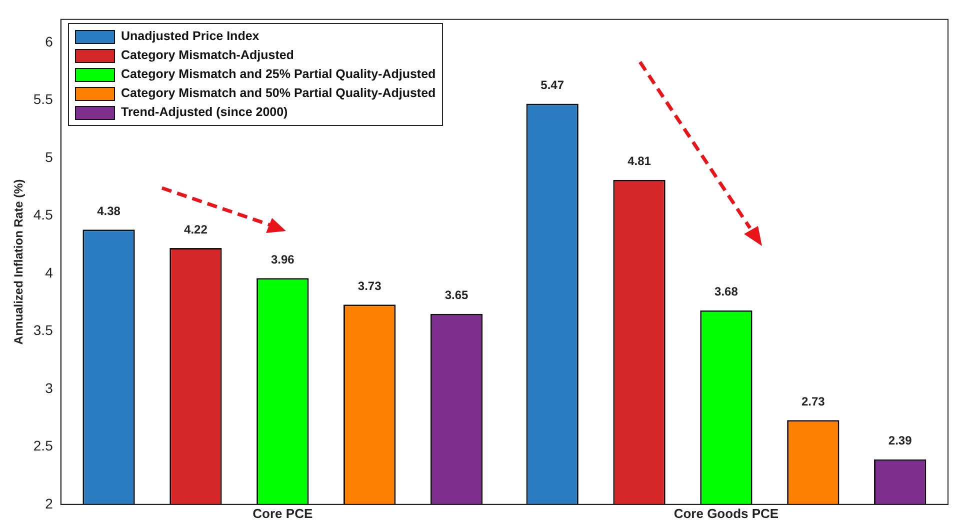 This screenshot has height=532, width=960. I want to click on y-tick-label: 5.5, so click(43, 99).